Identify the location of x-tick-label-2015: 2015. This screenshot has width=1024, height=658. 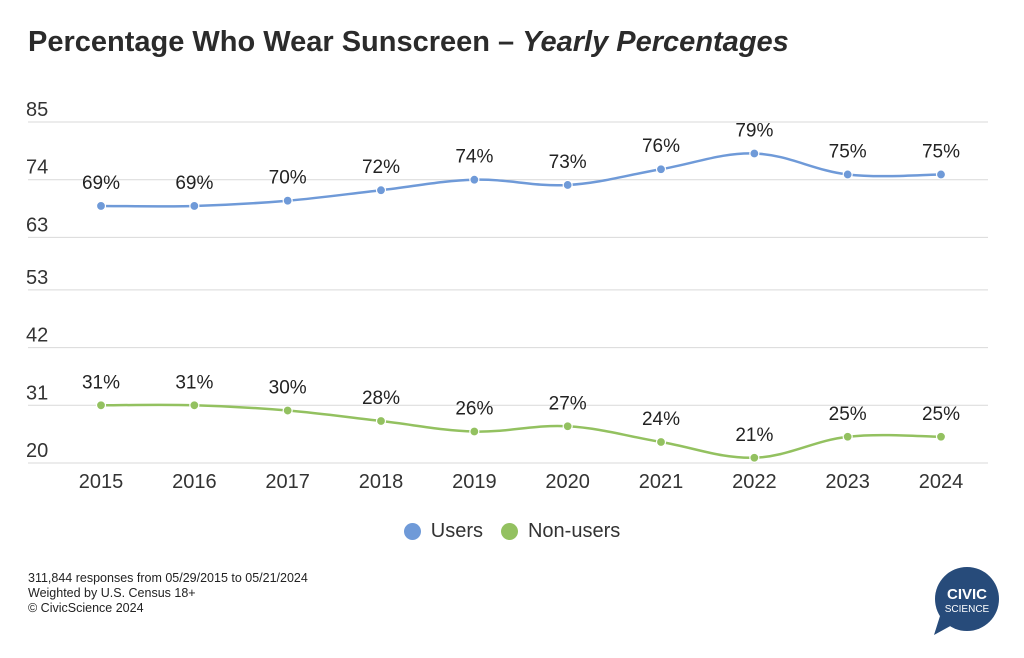
(101, 482).